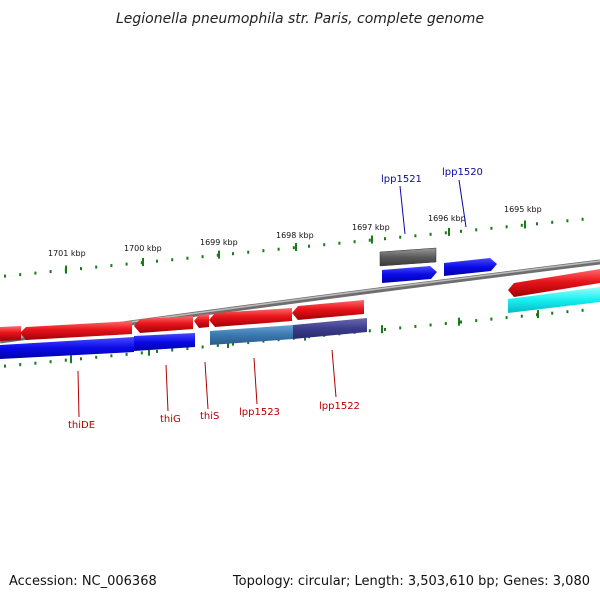 The image size is (600, 600). I want to click on gene-label-lpp1520: lpp1520, so click(462, 172).